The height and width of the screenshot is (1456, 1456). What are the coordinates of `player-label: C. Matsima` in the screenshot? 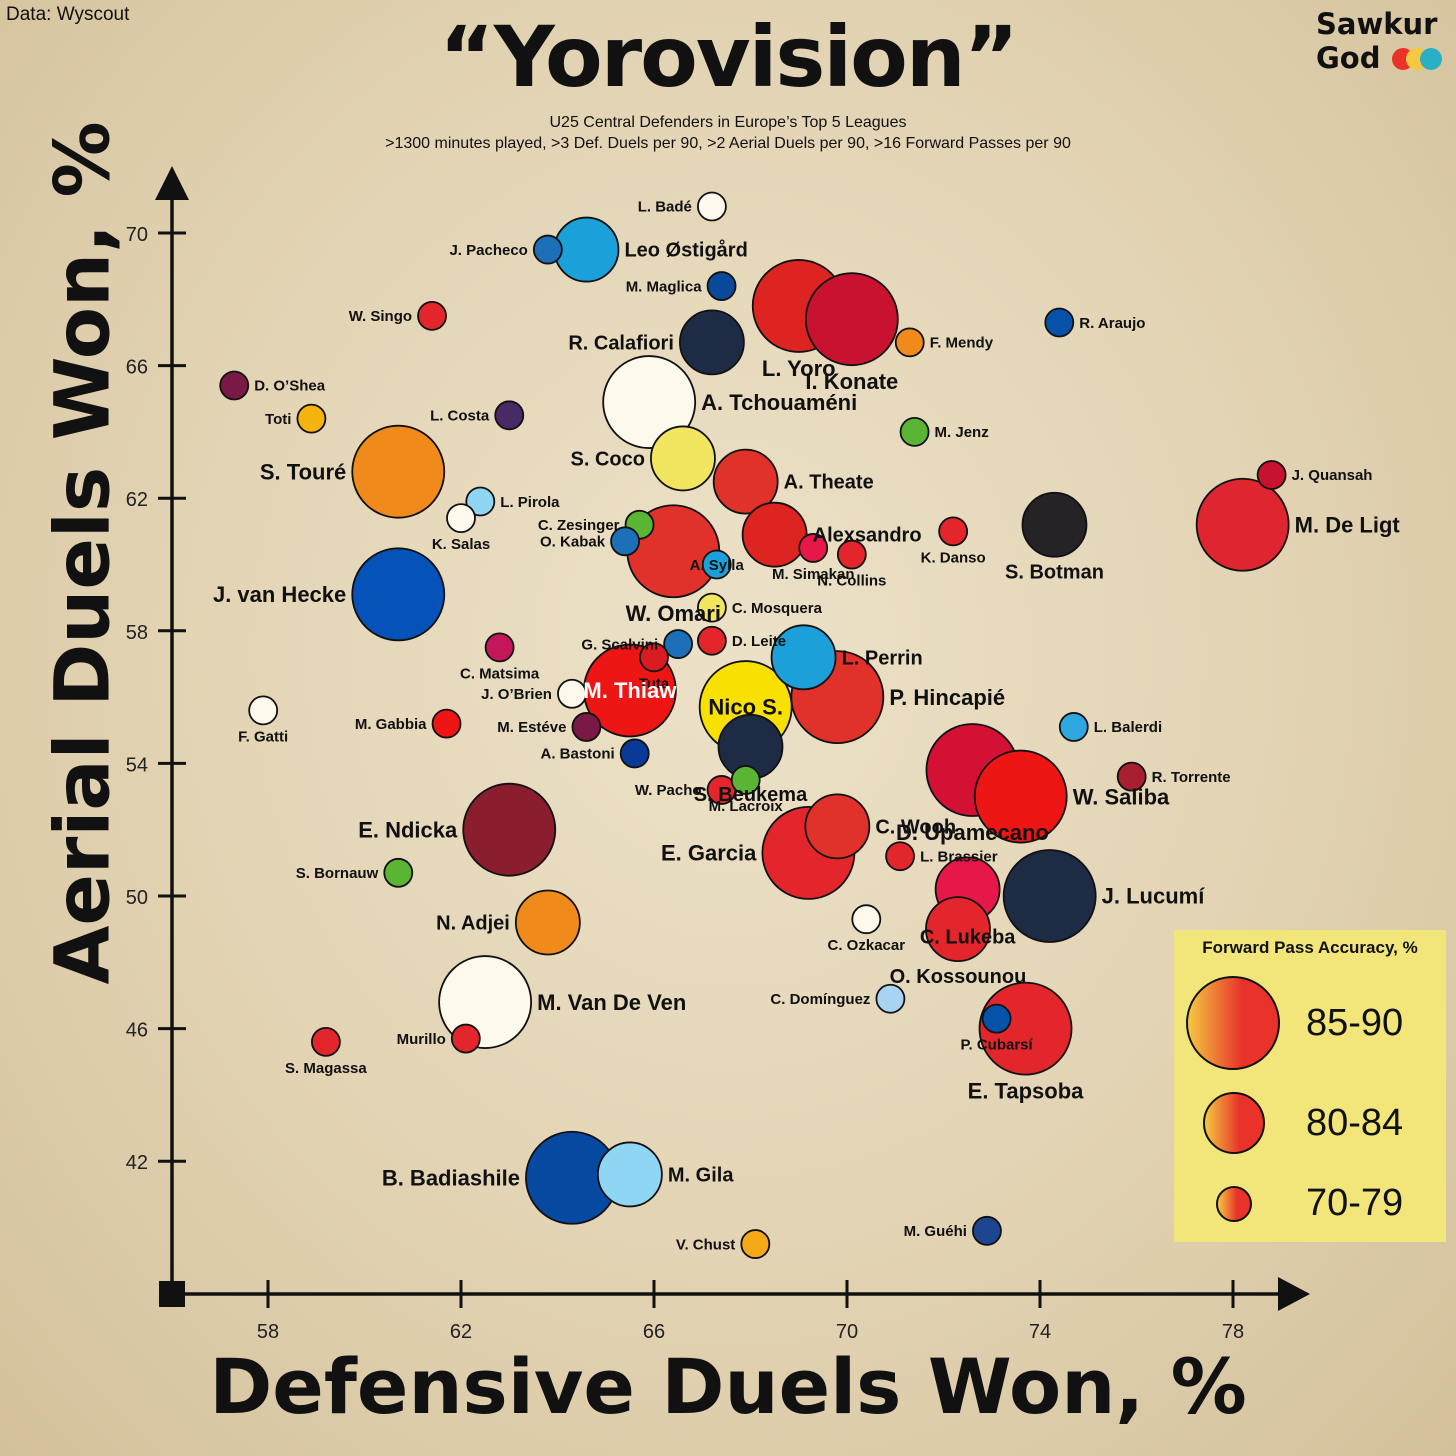 It's located at (500, 673).